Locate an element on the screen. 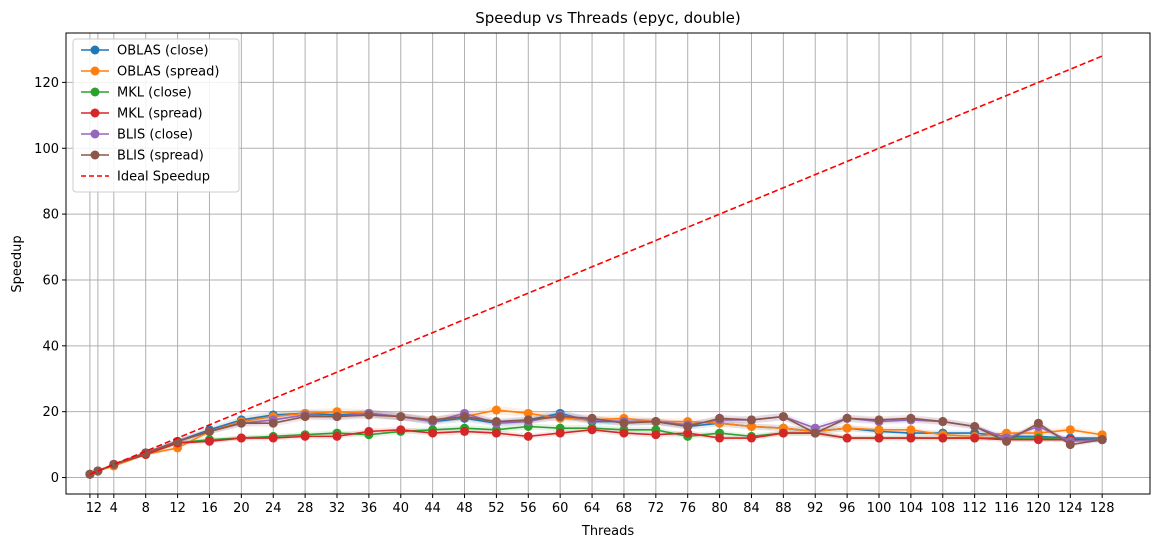 The height and width of the screenshot is (547, 1160). x-tick-label: 16 is located at coordinates (209, 508).